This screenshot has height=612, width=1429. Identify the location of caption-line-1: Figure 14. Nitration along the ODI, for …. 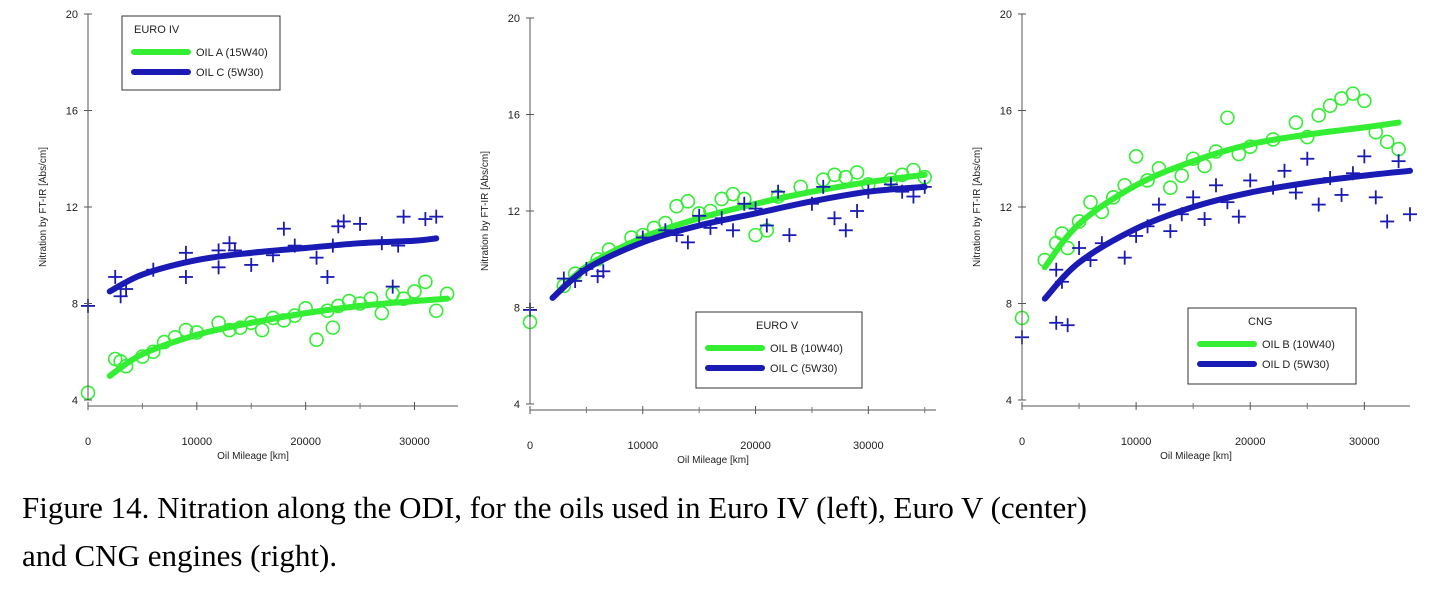
(554, 507).